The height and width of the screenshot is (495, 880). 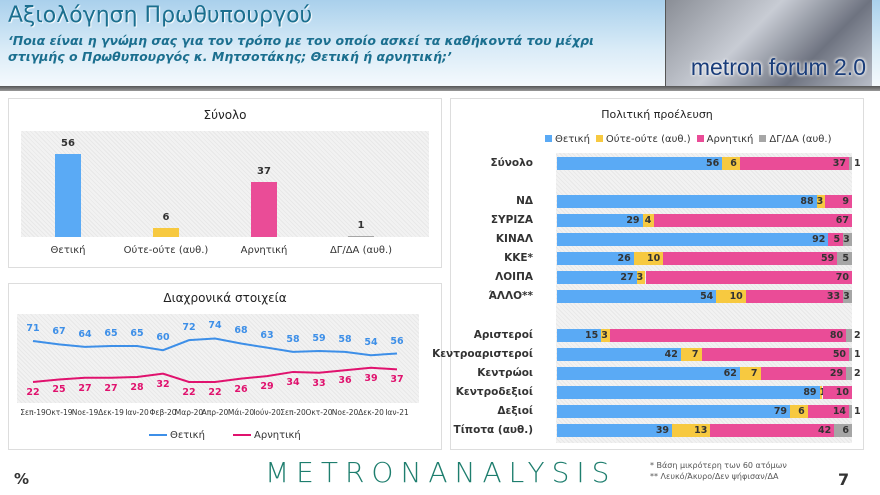 What do you see at coordinates (730, 373) in the screenshot?
I see `data-label: 62` at bounding box center [730, 373].